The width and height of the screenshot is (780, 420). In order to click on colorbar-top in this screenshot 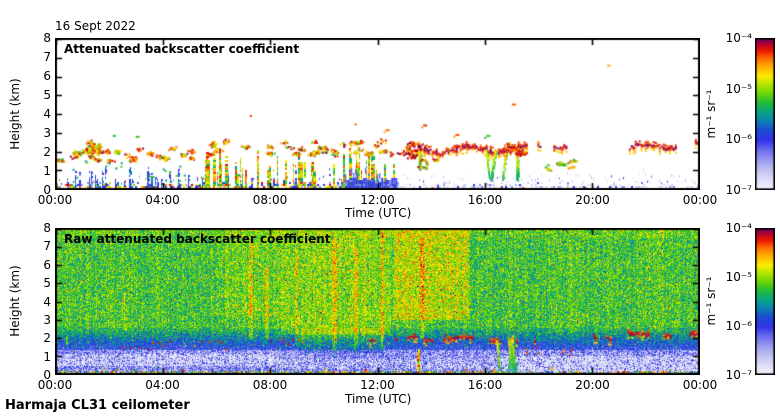, I will do `click(765, 114)`.